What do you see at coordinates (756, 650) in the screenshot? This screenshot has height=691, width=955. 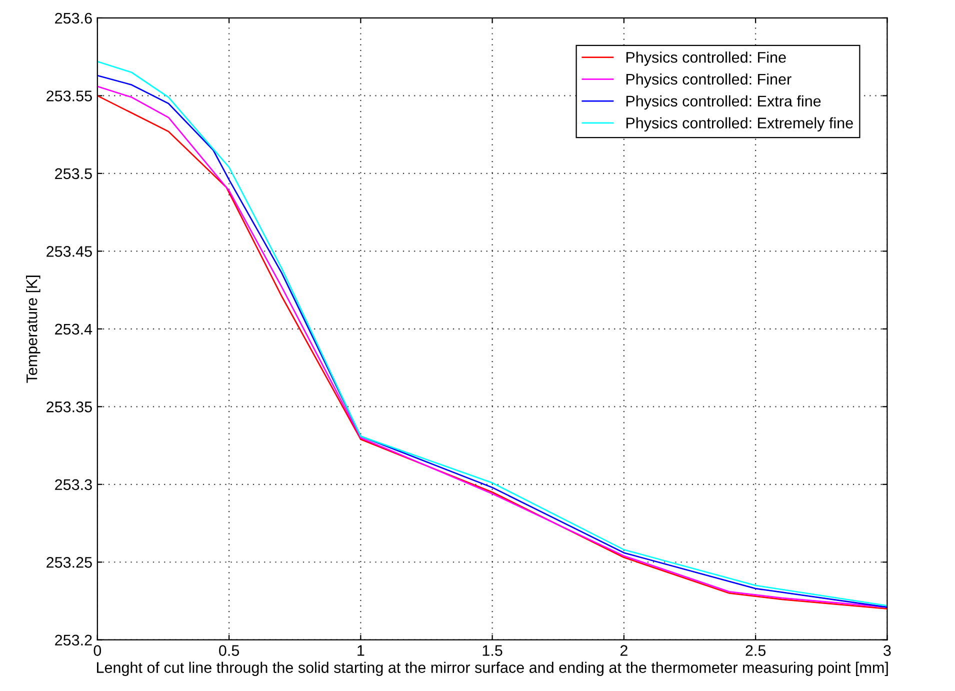 I see `x-tick-label: 2.5` at bounding box center [756, 650].